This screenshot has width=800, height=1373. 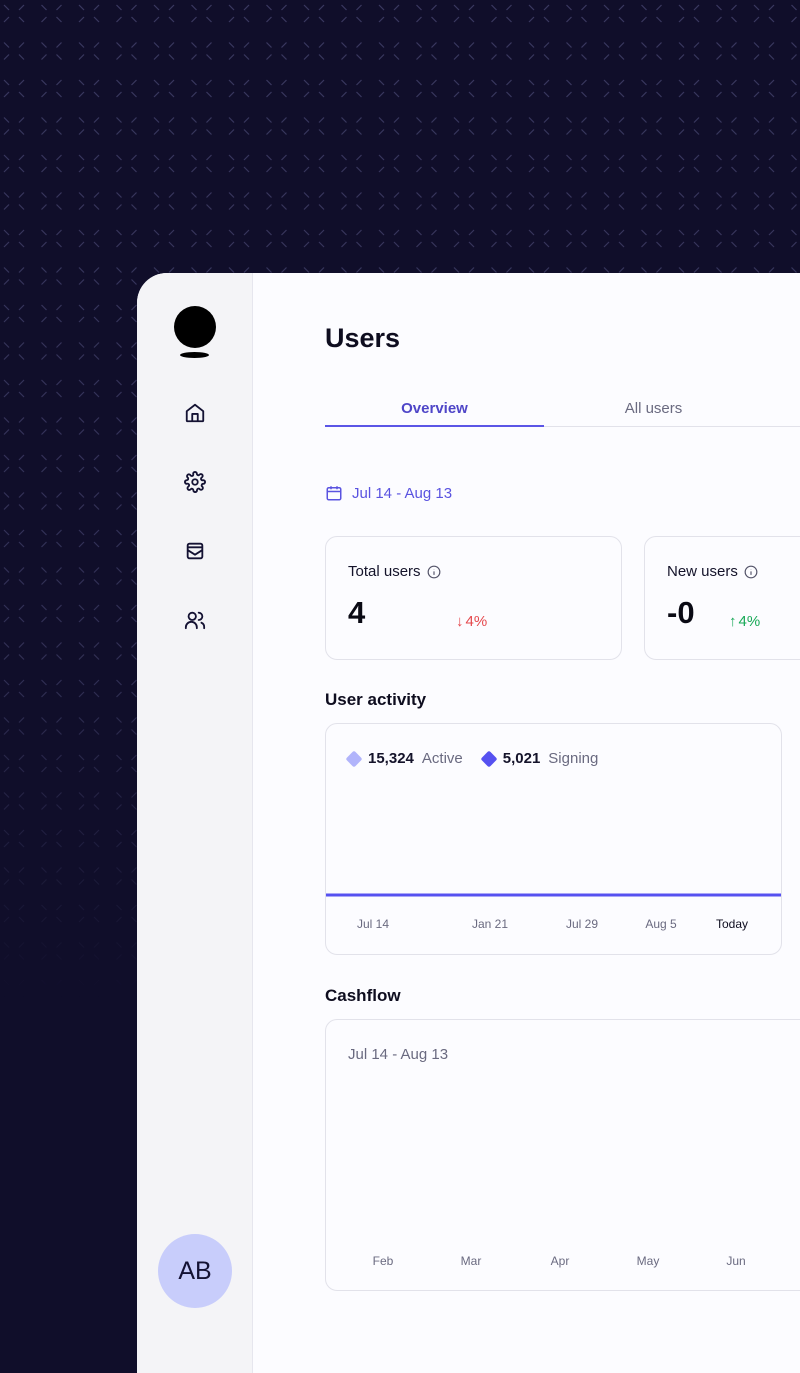 I want to click on date-range-picker: Jul 14 - Aug 13, so click(x=388, y=493).